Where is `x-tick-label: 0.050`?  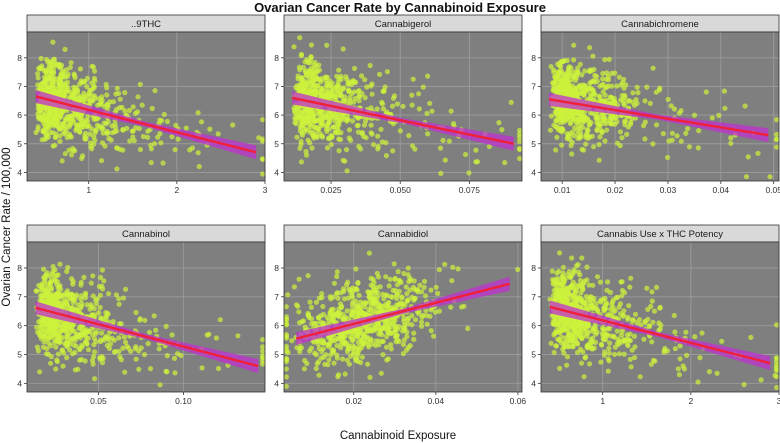 x-tick-label: 0.050 is located at coordinates (401, 190).